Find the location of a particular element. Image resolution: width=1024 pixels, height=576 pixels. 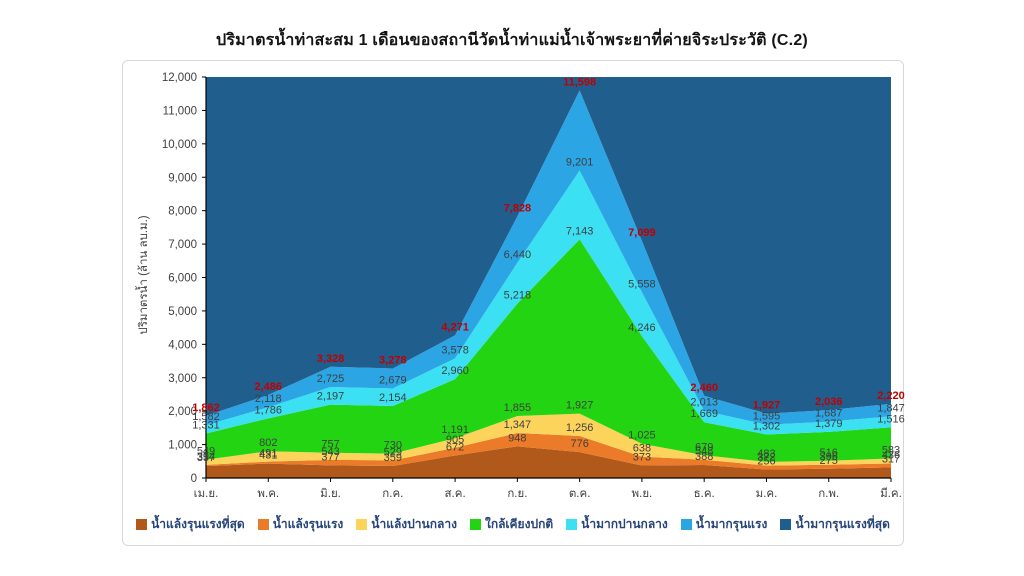

data-label: 1,516 is located at coordinates (891, 419).